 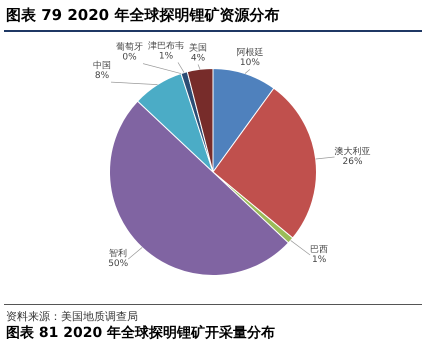 I want to click on data-label: 26%, so click(x=352, y=161).